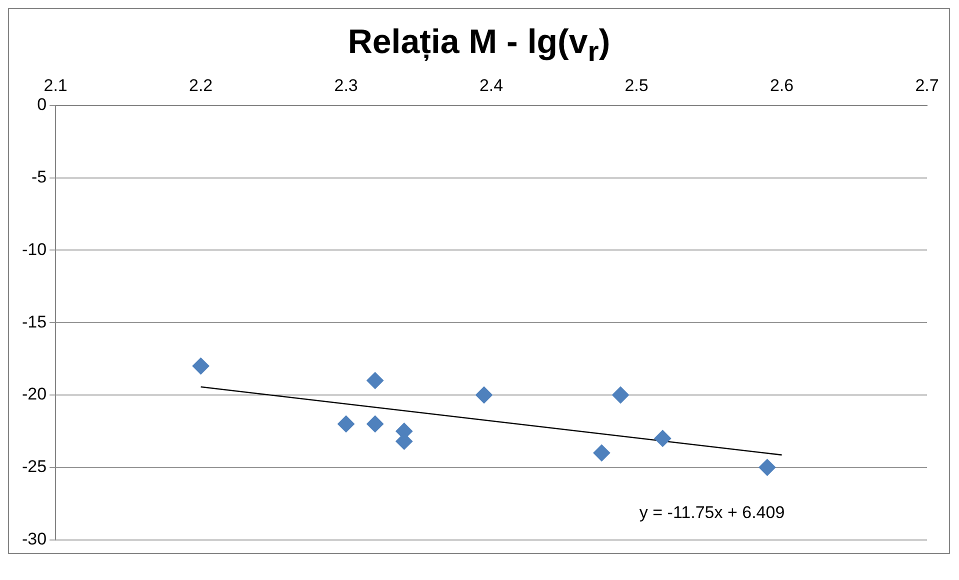 The height and width of the screenshot is (580, 959). Describe the element at coordinates (34, 394) in the screenshot. I see `y-tick-label: -20` at that location.